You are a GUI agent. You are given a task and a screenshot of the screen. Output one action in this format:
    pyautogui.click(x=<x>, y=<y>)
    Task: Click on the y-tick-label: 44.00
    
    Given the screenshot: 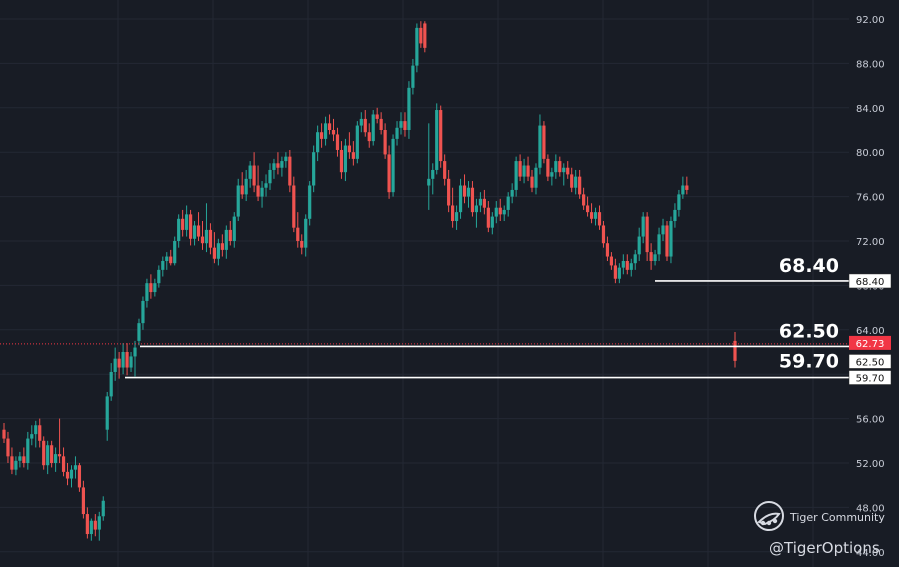 What is the action you would take?
    pyautogui.click(x=870, y=553)
    